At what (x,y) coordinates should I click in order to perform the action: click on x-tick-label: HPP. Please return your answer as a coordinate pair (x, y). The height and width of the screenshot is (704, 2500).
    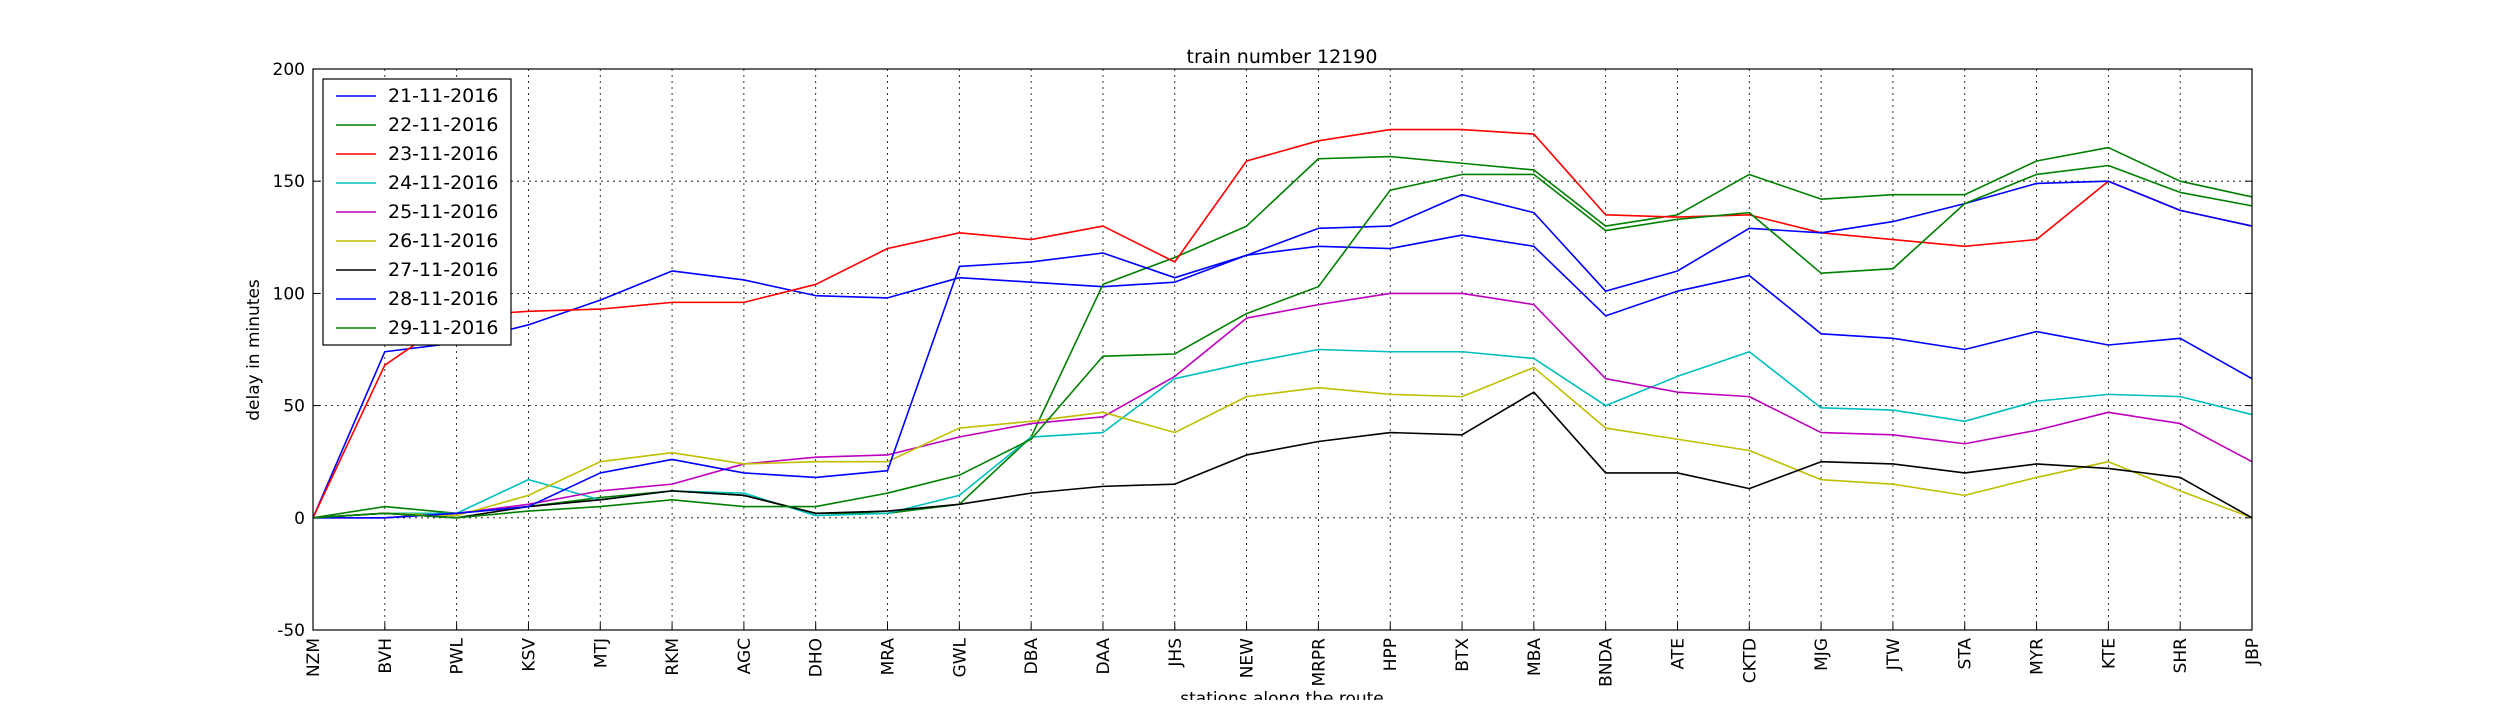
    Looking at the image, I should click on (1391, 654).